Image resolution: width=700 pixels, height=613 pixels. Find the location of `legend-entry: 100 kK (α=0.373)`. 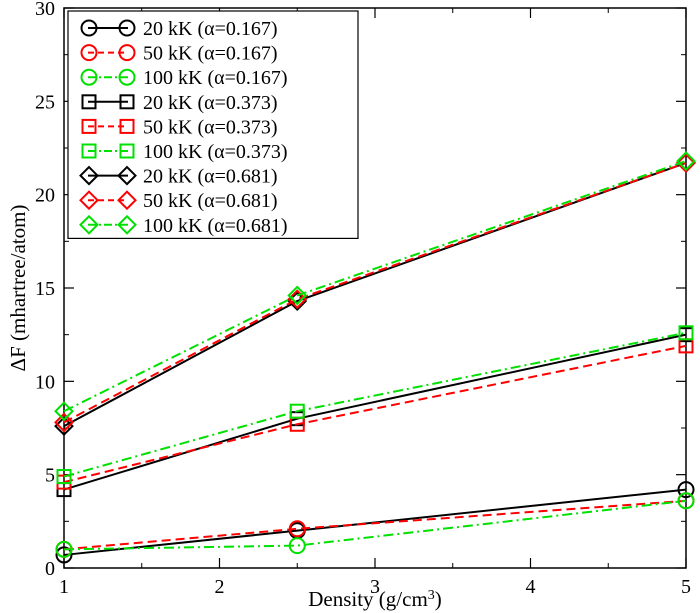

legend-entry: 100 kK (α=0.373) is located at coordinates (184, 152).